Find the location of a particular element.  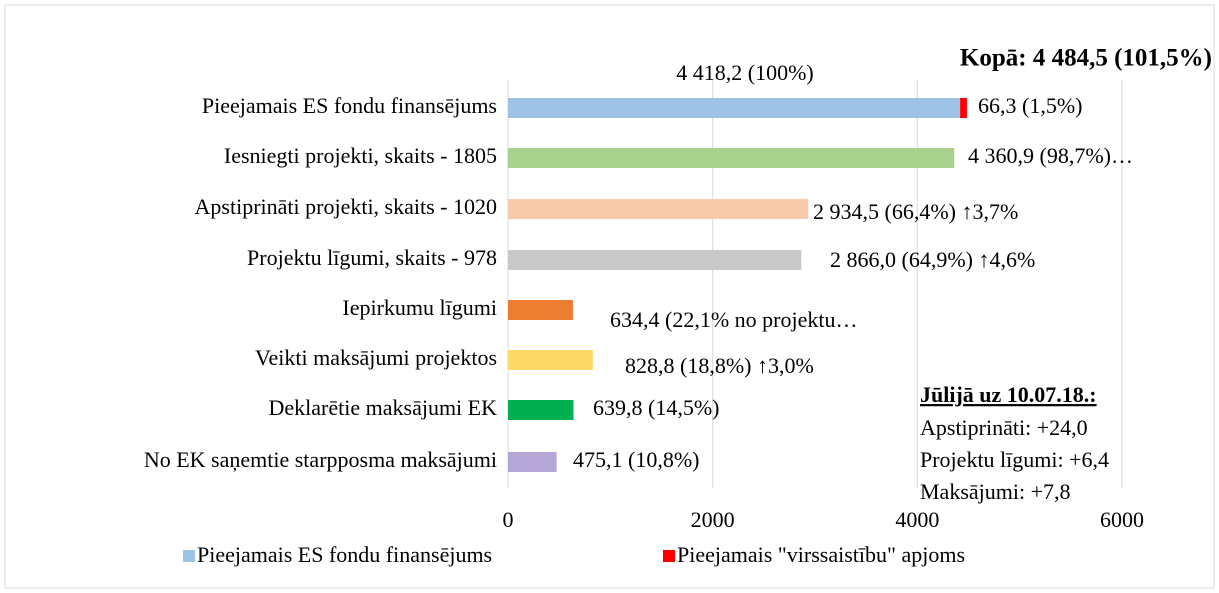

note-line: Apstiprināti: +24,0 is located at coordinates (1004, 427).